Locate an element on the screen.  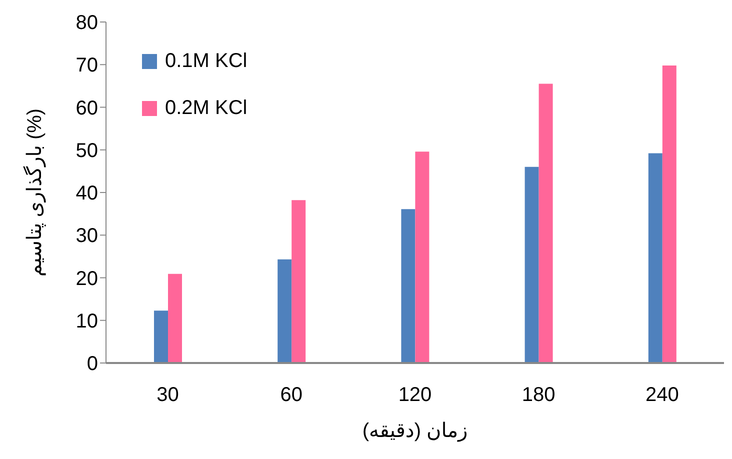
y-tick-label: 50 is located at coordinates (87, 151).